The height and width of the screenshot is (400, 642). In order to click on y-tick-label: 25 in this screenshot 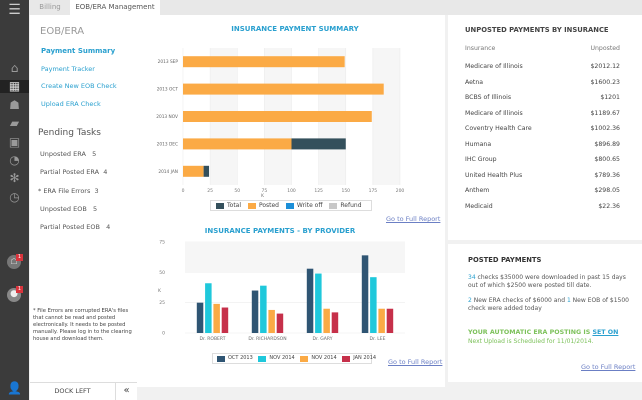, I will do `click(162, 303)`.